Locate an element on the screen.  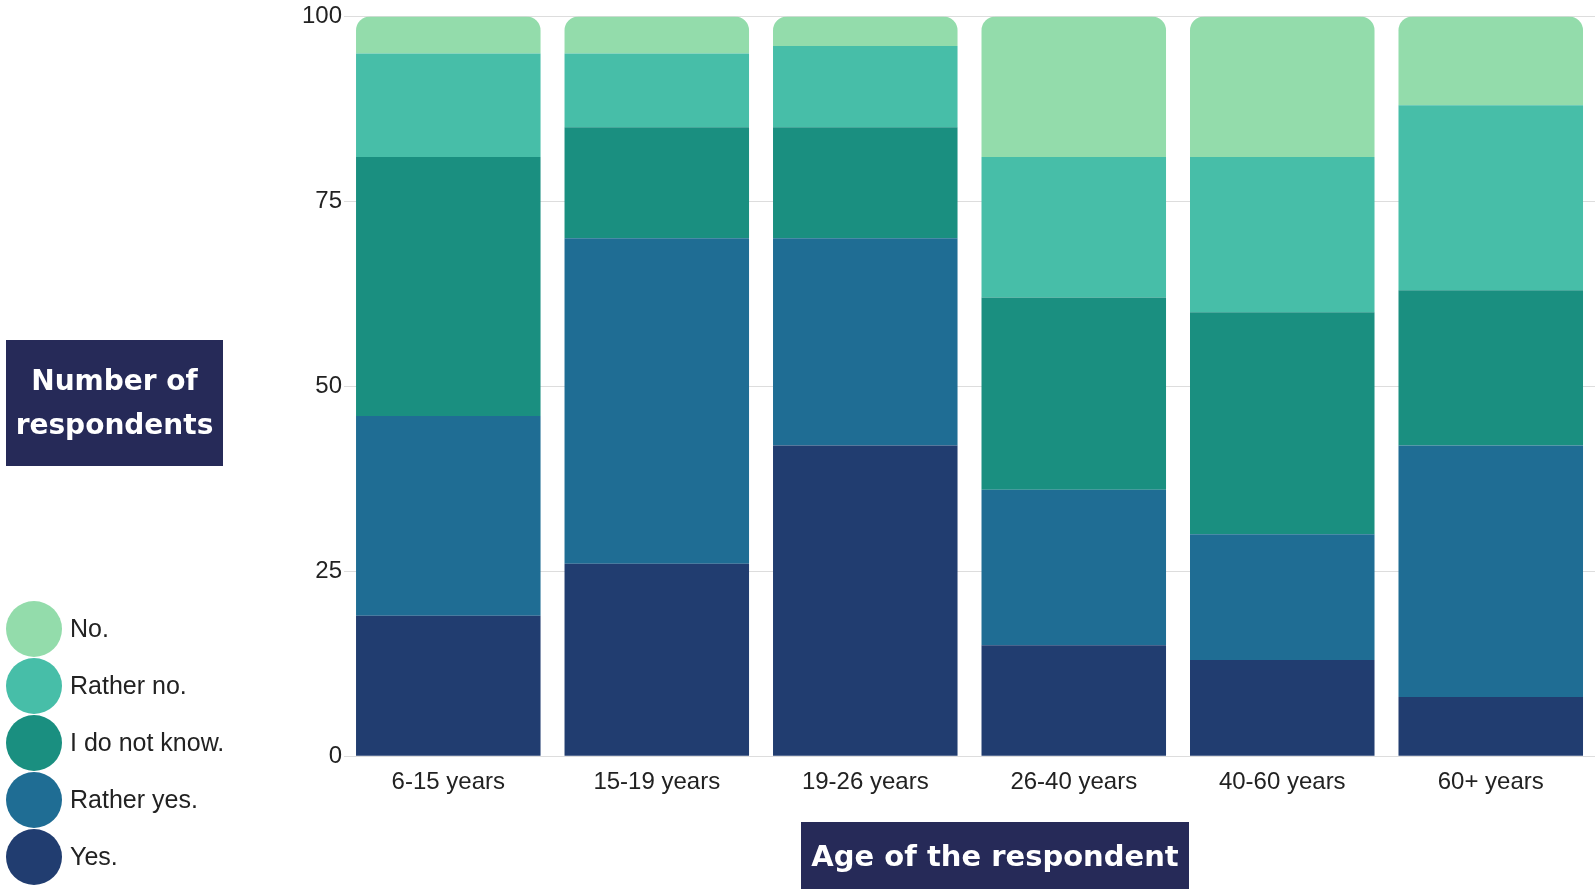
x-axis-title: Age of the respondent is located at coordinates (995, 855).